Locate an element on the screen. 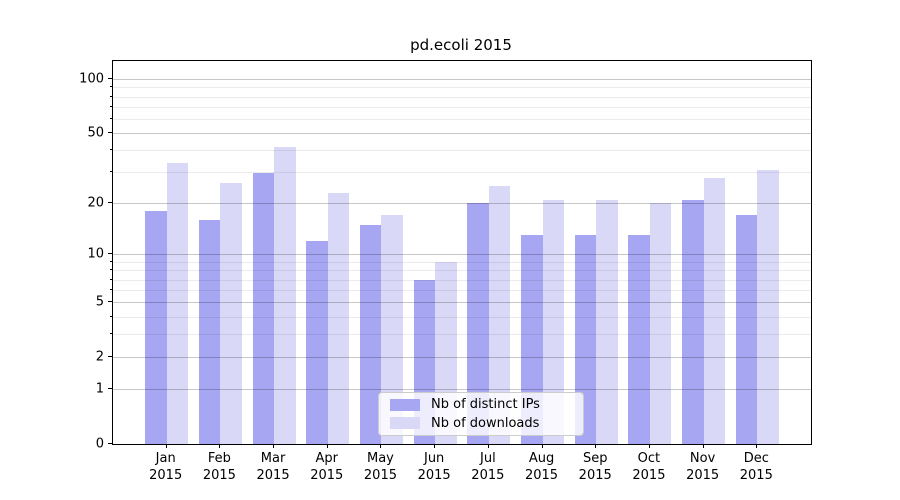  bar-distinct-ips-mar is located at coordinates (263, 308).